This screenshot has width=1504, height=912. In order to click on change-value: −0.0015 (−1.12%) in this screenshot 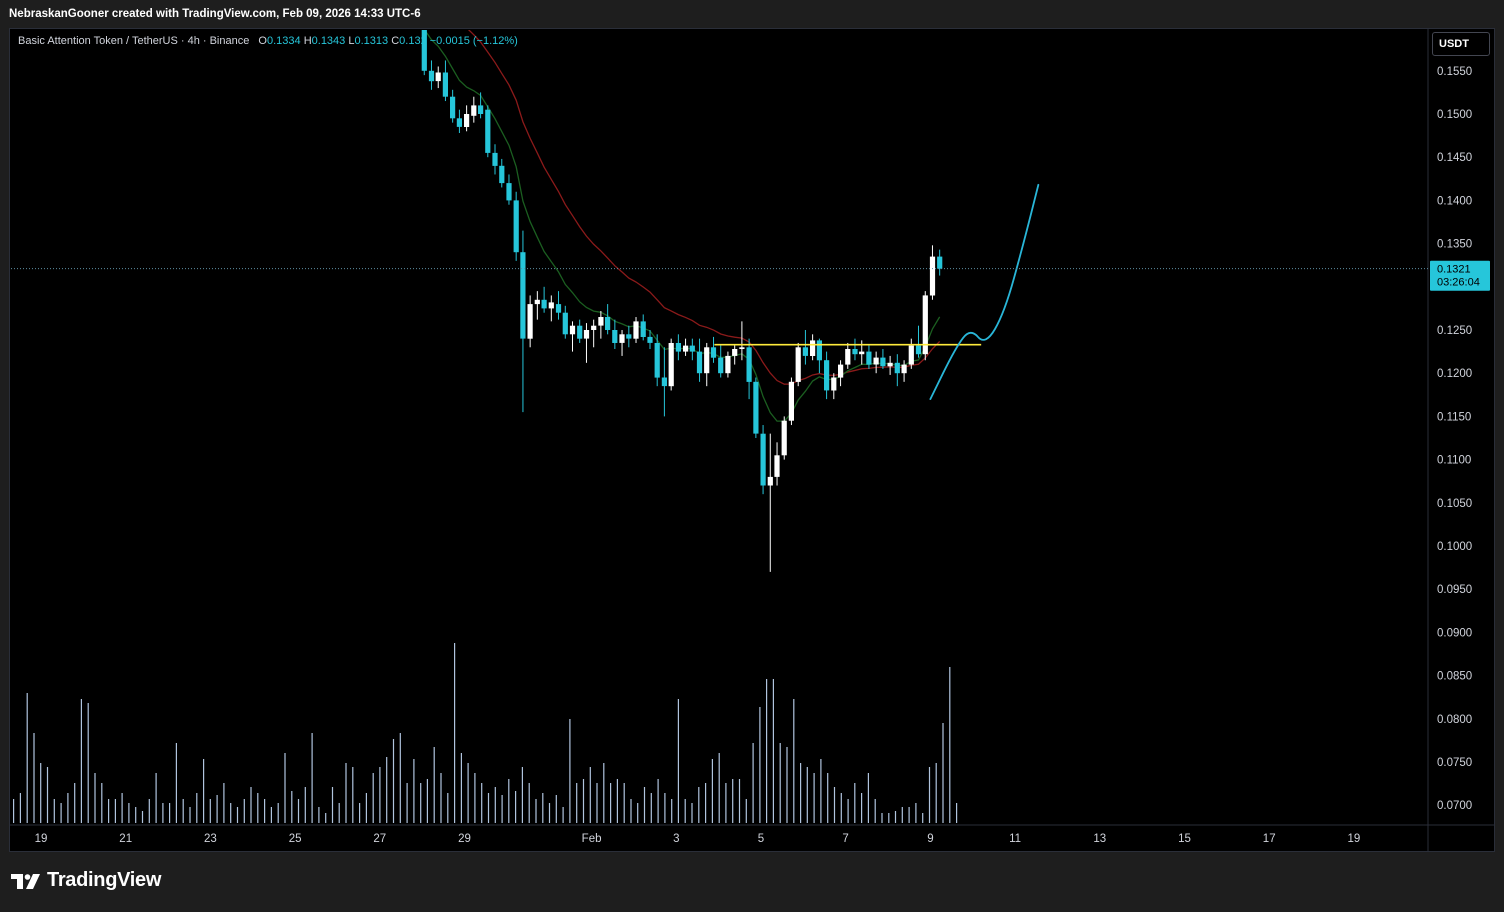, I will do `click(473, 41)`.